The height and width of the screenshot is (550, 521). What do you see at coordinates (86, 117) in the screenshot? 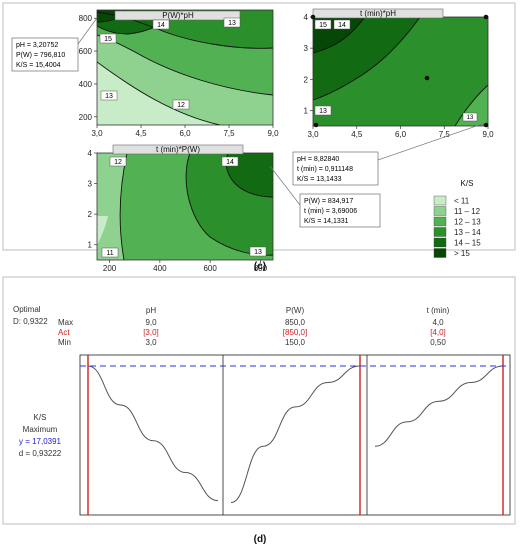
I see `y-tick-label: 200` at bounding box center [86, 117].